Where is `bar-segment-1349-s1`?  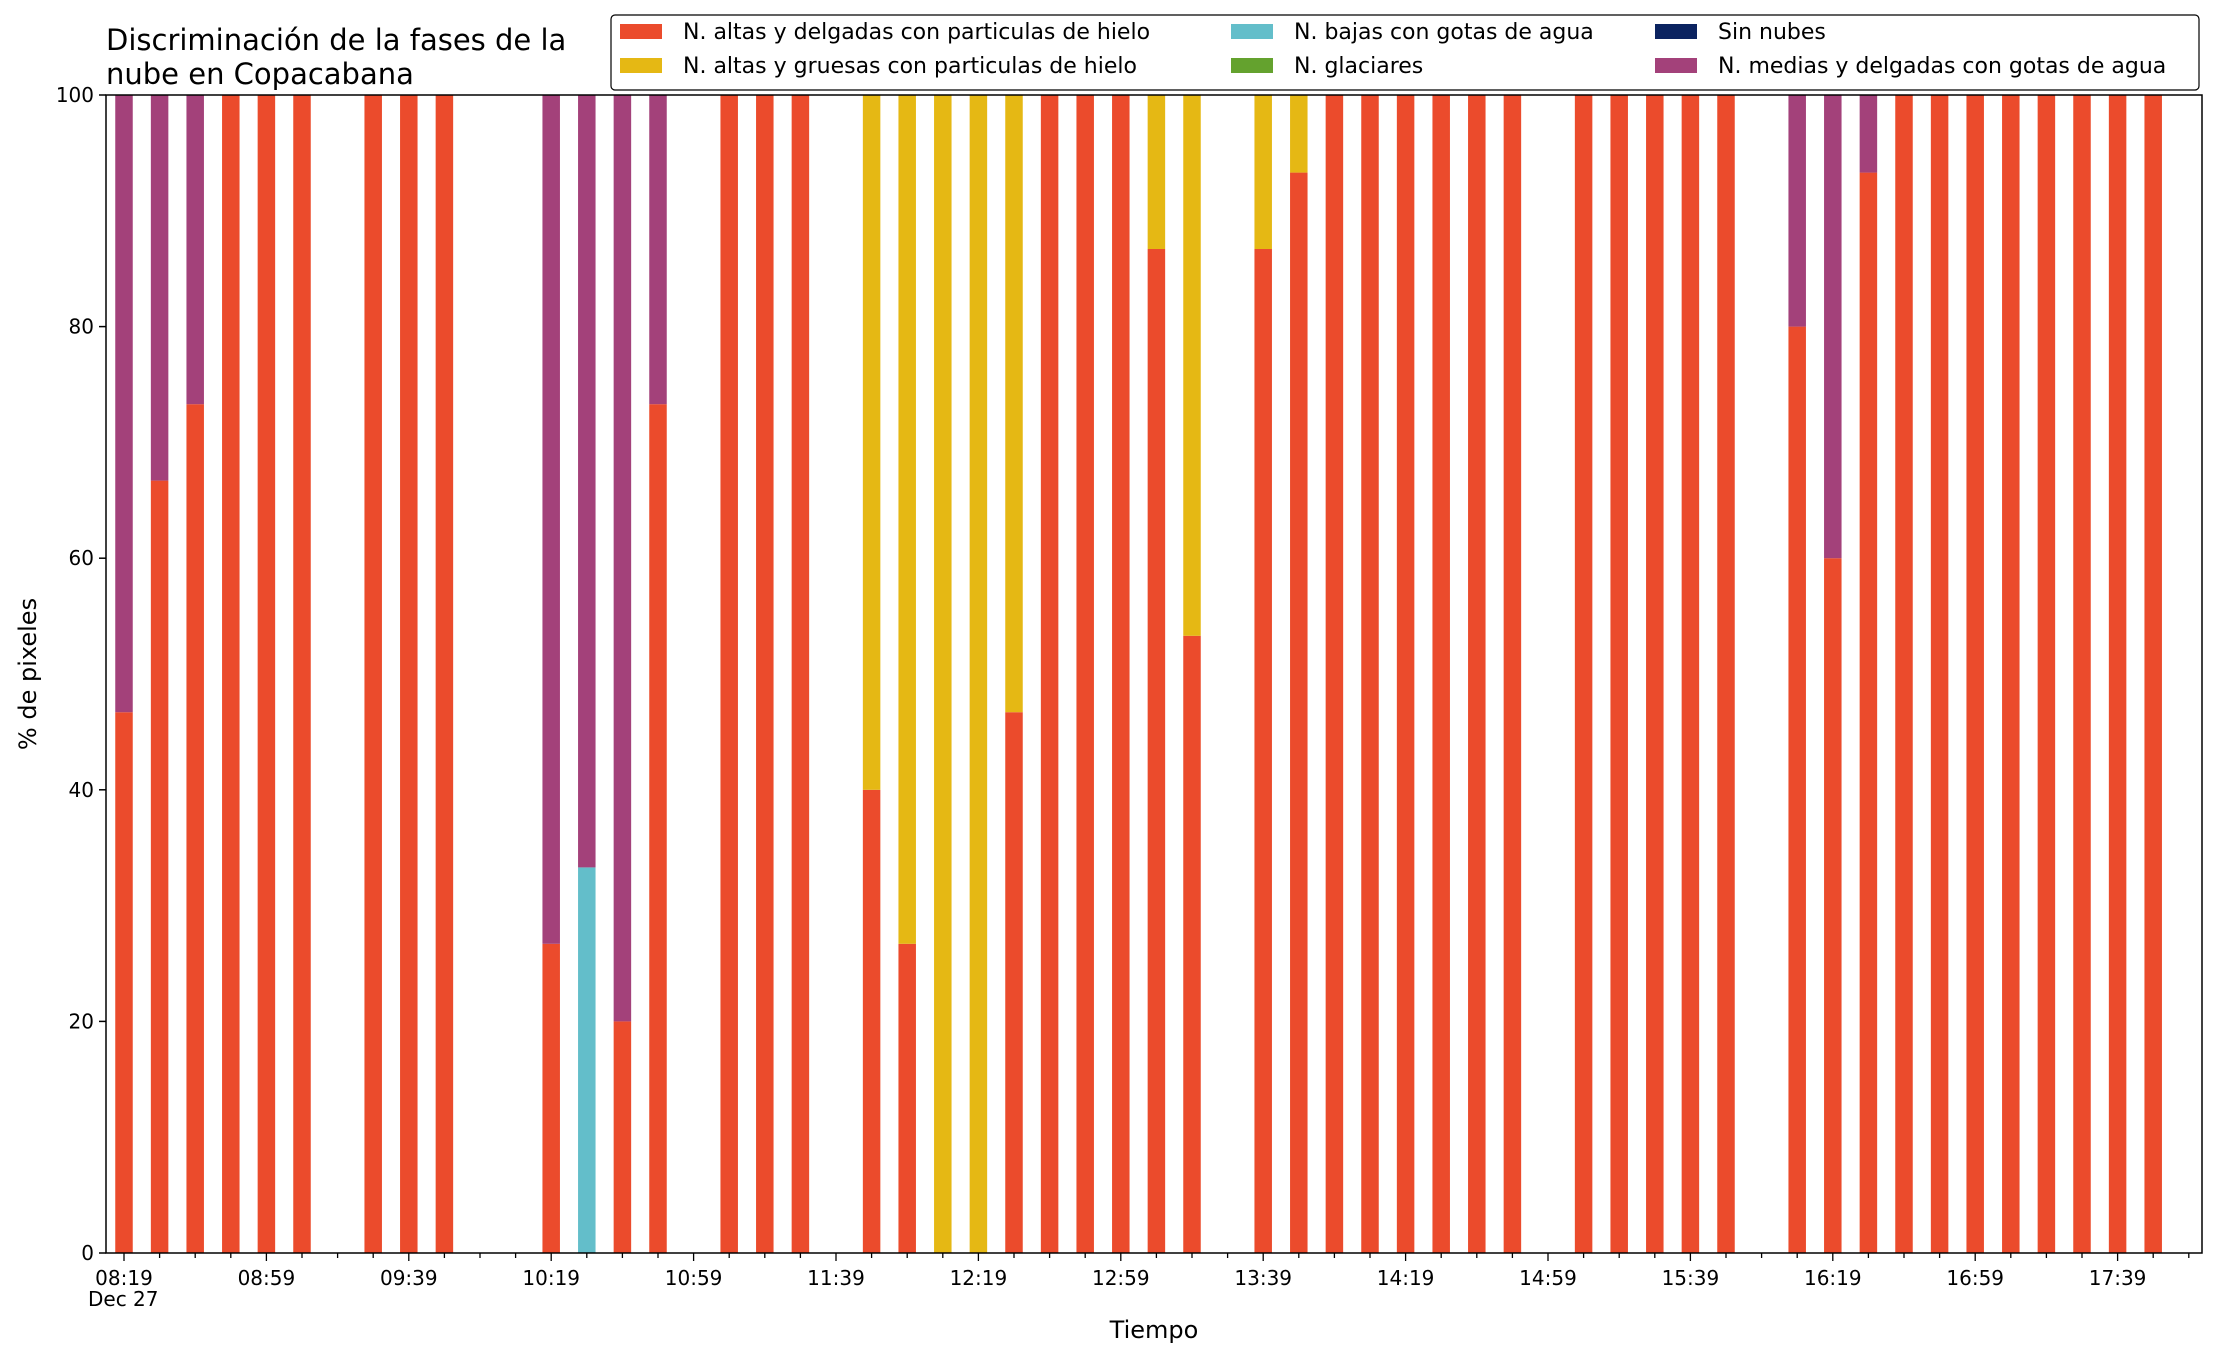 bar-segment-1349-s1 is located at coordinates (1299, 134).